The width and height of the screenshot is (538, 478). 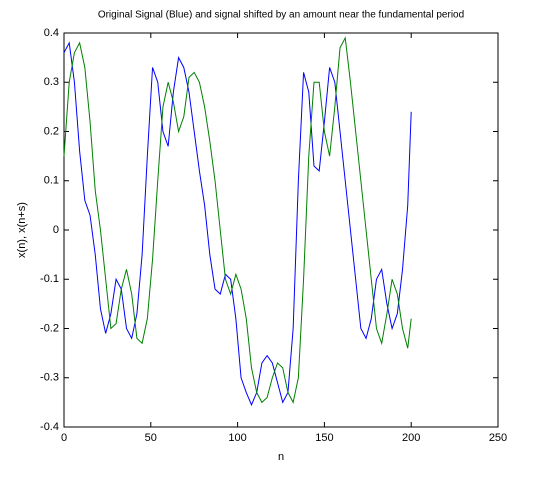 What do you see at coordinates (22, 230) in the screenshot?
I see `y-axis-label: x(n), x(n+s)` at bounding box center [22, 230].